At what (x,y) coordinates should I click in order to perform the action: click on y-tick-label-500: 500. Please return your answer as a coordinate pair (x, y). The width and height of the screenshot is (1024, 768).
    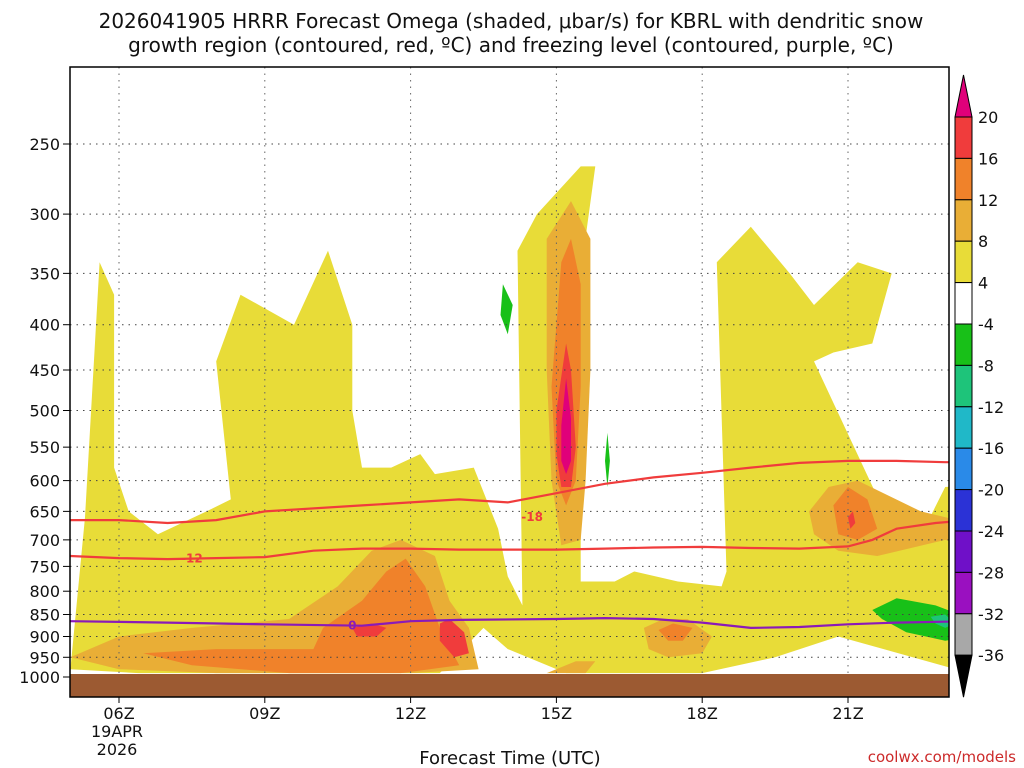
    Looking at the image, I should click on (44, 411).